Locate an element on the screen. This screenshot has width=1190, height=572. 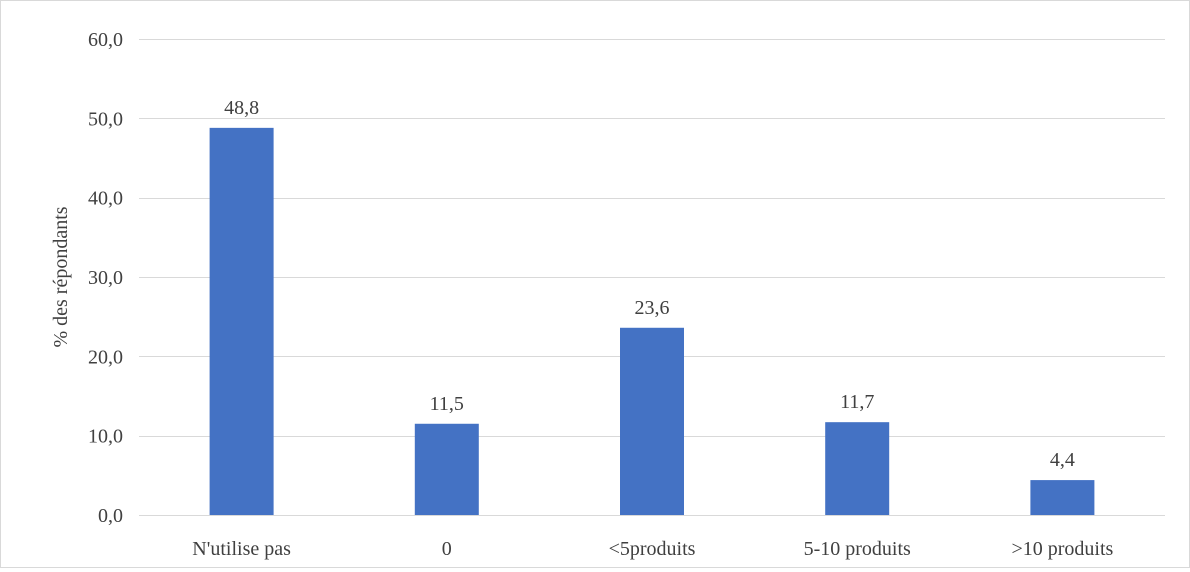
data-label: 4,4 is located at coordinates (1062, 460).